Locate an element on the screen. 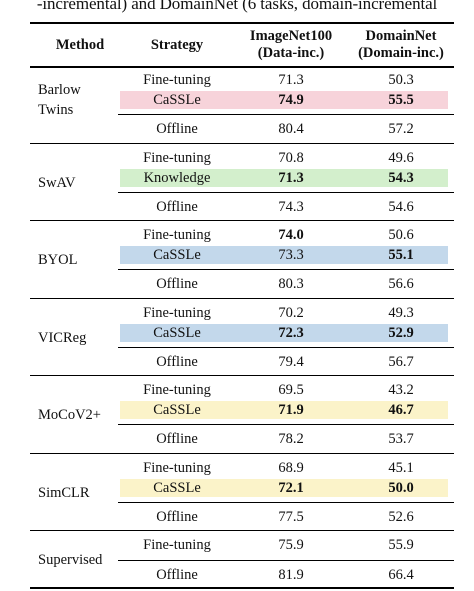  imagenet100-value: 74.9 is located at coordinates (291, 99).